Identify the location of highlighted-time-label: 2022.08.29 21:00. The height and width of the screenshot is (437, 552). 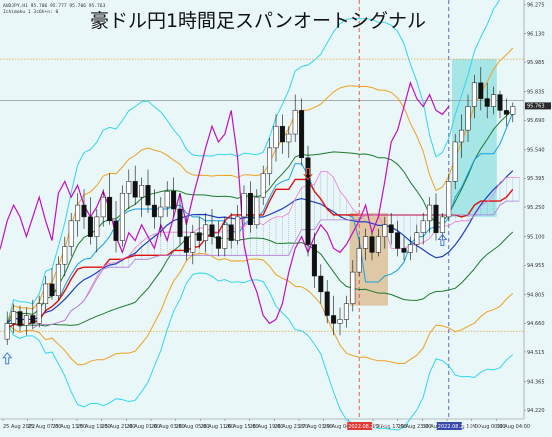
(460, 427).